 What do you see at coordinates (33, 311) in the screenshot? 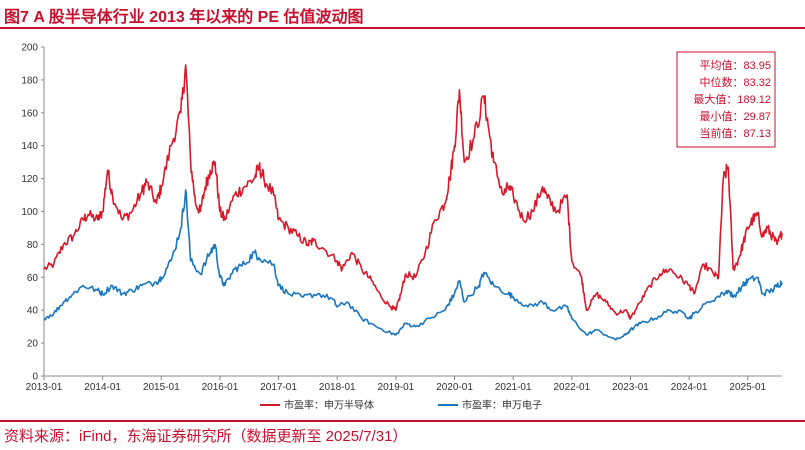
I see `y-tick-label: 40` at bounding box center [33, 311].